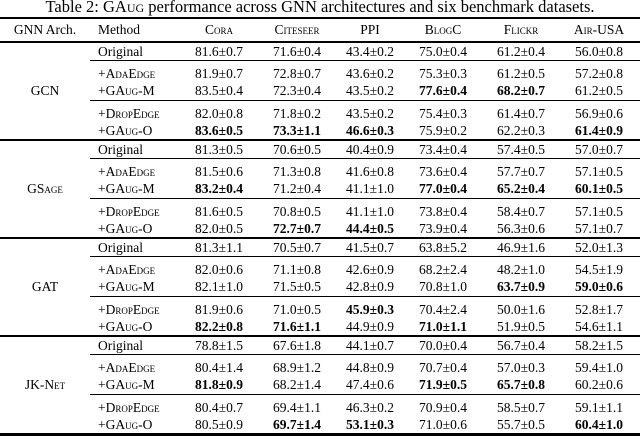 Image resolution: width=640 pixels, height=440 pixels. What do you see at coordinates (219, 149) in the screenshot?
I see `value-cell: 81.3±0.5` at bounding box center [219, 149].